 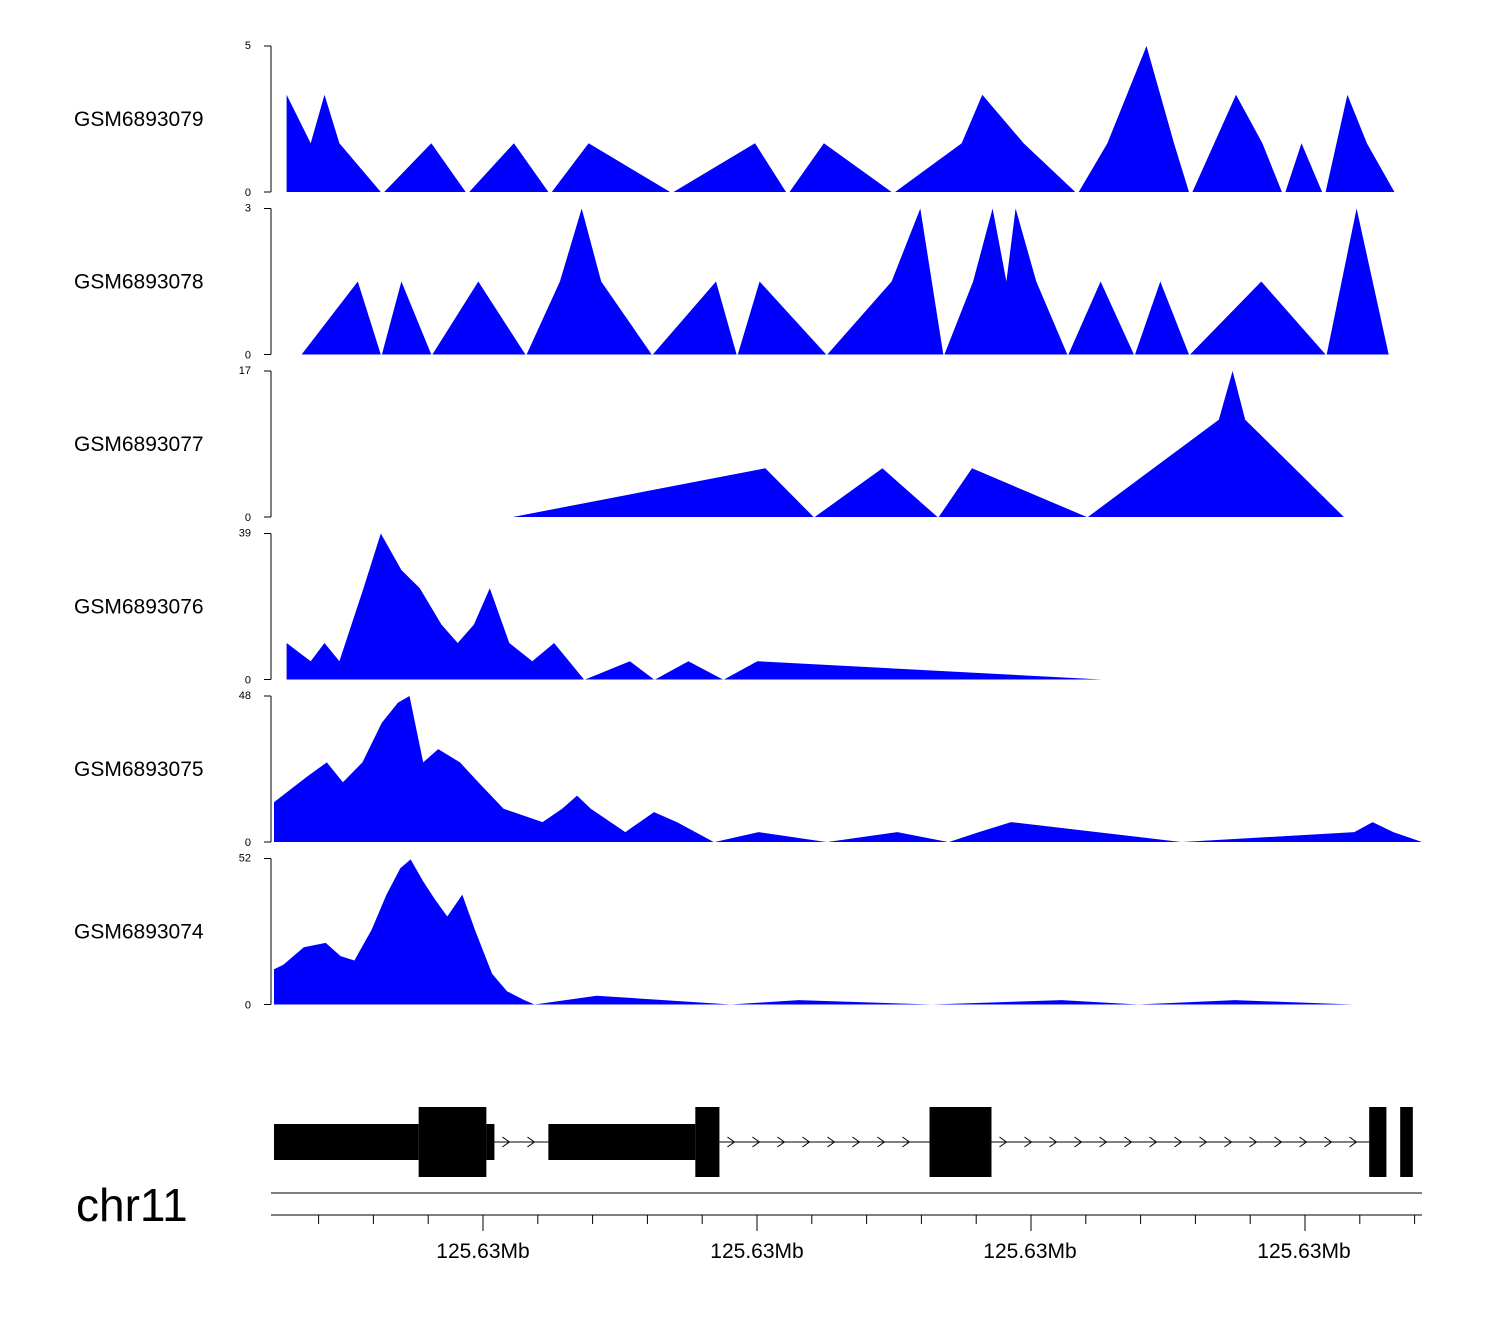 I want to click on y-tick-label-max: 39, so click(x=245, y=534).